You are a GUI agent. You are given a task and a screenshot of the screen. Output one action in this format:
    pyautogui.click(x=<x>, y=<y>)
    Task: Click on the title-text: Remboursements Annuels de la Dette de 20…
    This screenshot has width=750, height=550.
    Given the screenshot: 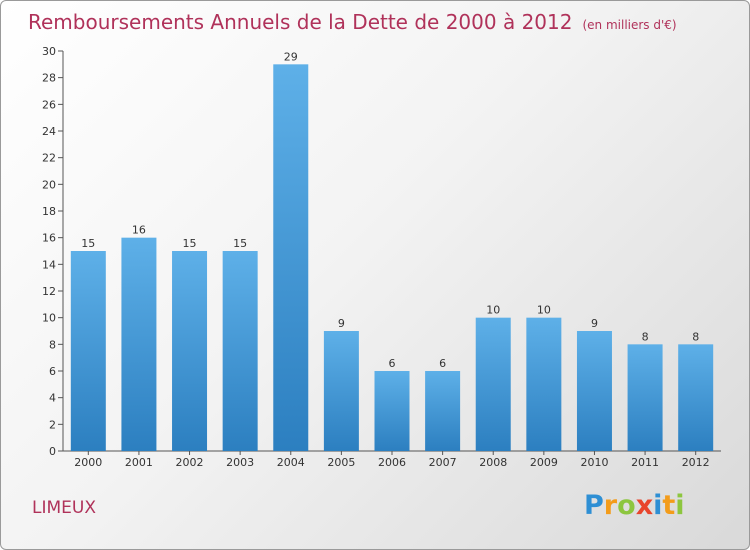 What is the action you would take?
    pyautogui.click(x=300, y=22)
    